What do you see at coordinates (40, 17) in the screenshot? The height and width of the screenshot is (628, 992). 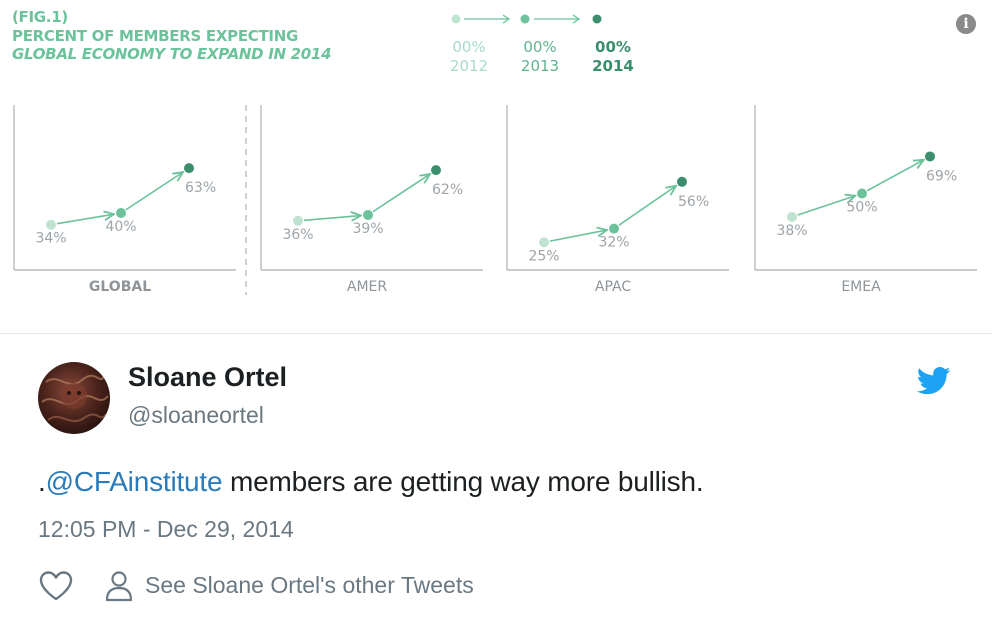 I see `figure-label: (FIG.1)` at bounding box center [40, 17].